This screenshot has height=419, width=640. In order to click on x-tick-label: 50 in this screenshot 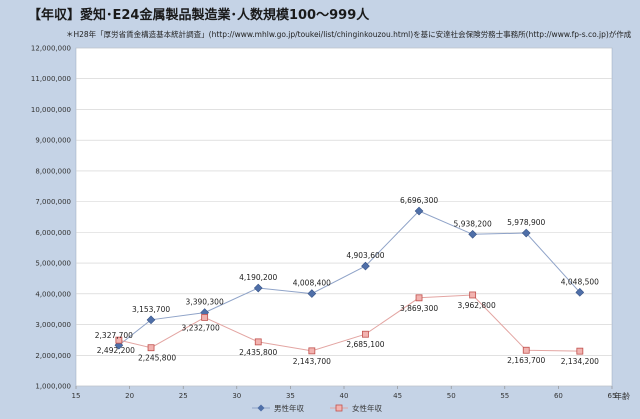, I will do `click(451, 396)`.